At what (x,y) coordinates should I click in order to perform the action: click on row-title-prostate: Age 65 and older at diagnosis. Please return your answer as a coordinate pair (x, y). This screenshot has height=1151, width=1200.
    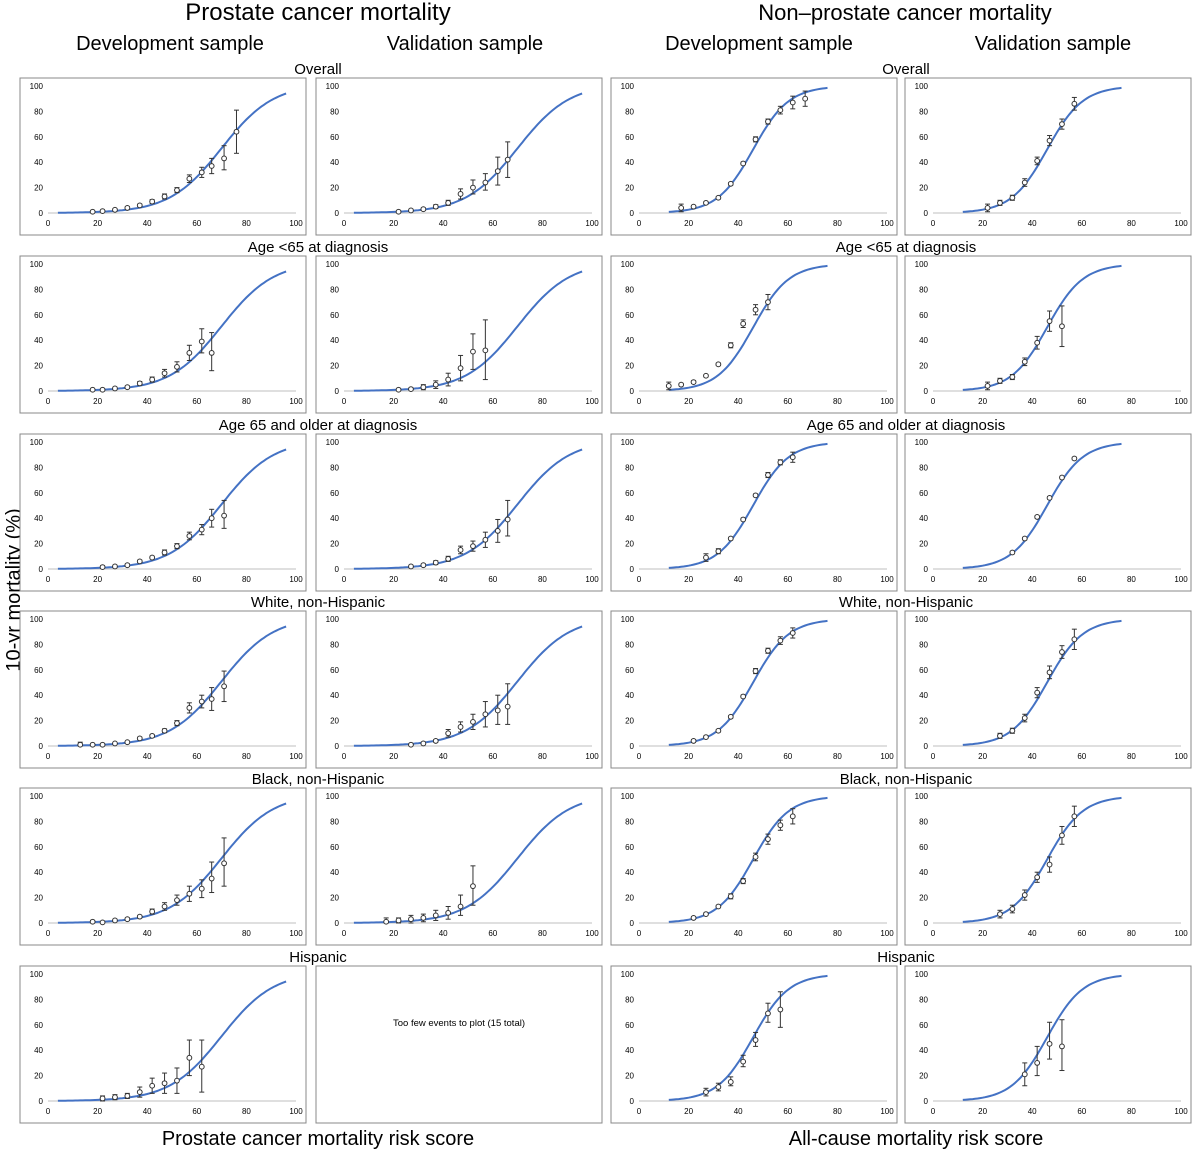
    Looking at the image, I should click on (318, 425).